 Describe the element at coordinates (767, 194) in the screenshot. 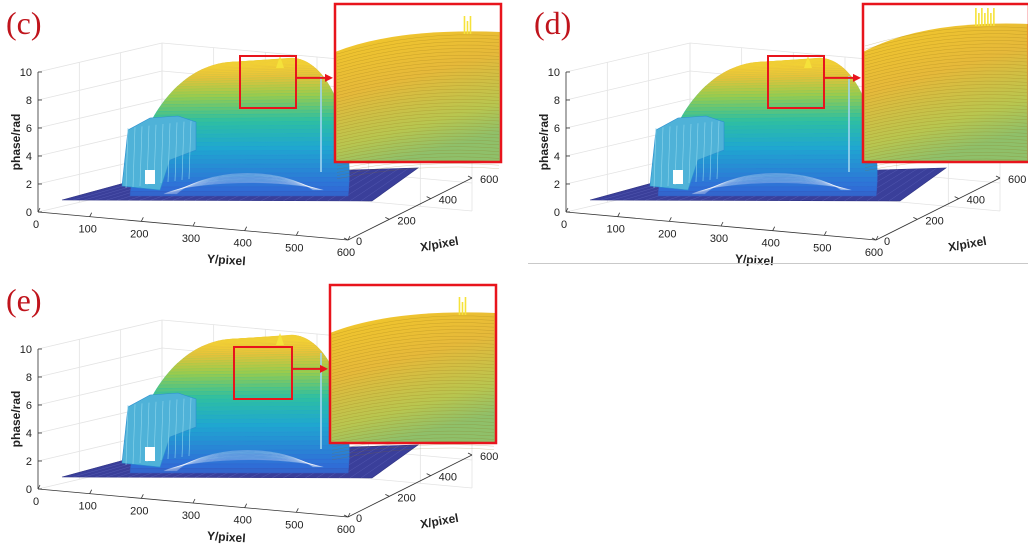

I see `surface-strip` at that location.